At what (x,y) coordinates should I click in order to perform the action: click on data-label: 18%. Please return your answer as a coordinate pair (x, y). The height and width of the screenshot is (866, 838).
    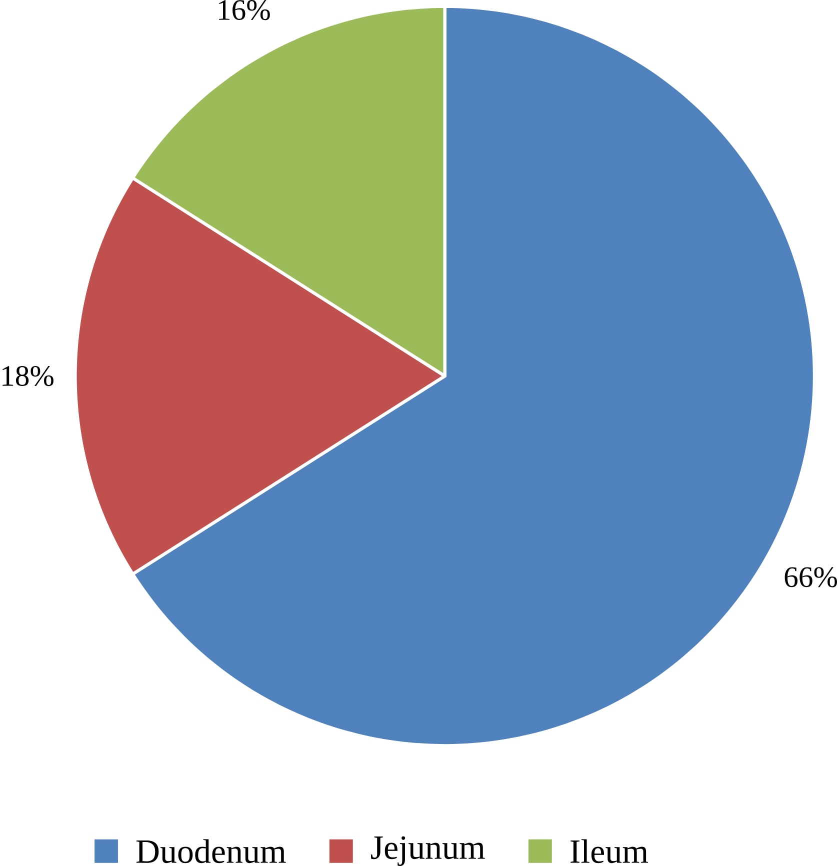
    Looking at the image, I should click on (28, 376).